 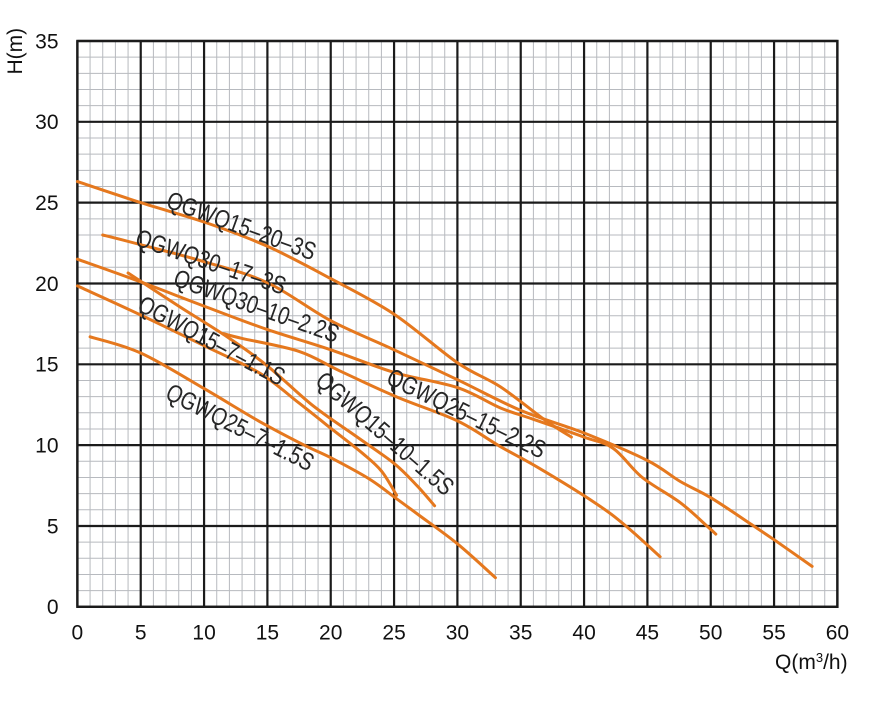 What do you see at coordinates (710, 633) in the screenshot?
I see `svg-text: 50` at bounding box center [710, 633].